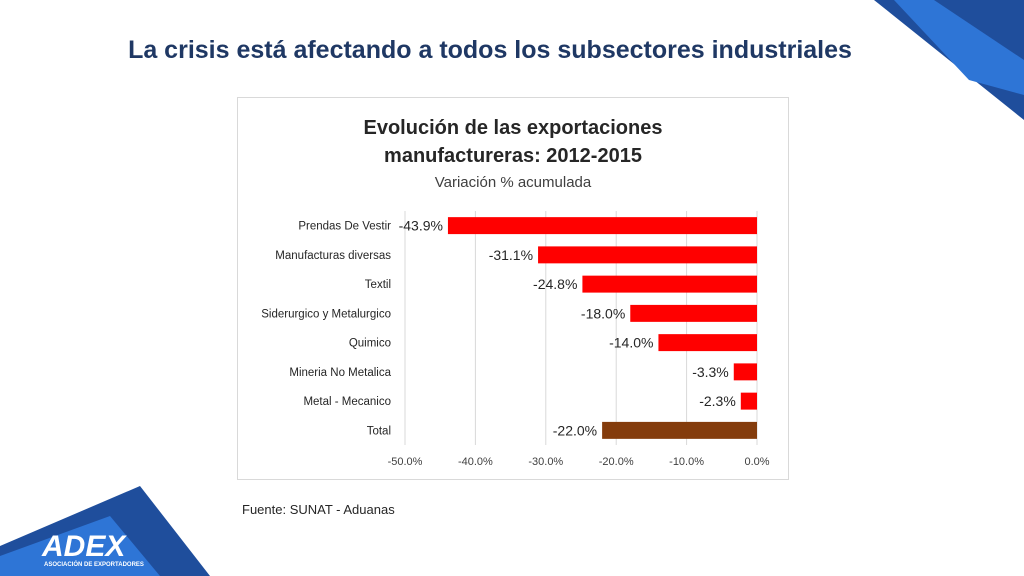  What do you see at coordinates (949, 60) in the screenshot?
I see `corner-decoration-top-right` at bounding box center [949, 60].